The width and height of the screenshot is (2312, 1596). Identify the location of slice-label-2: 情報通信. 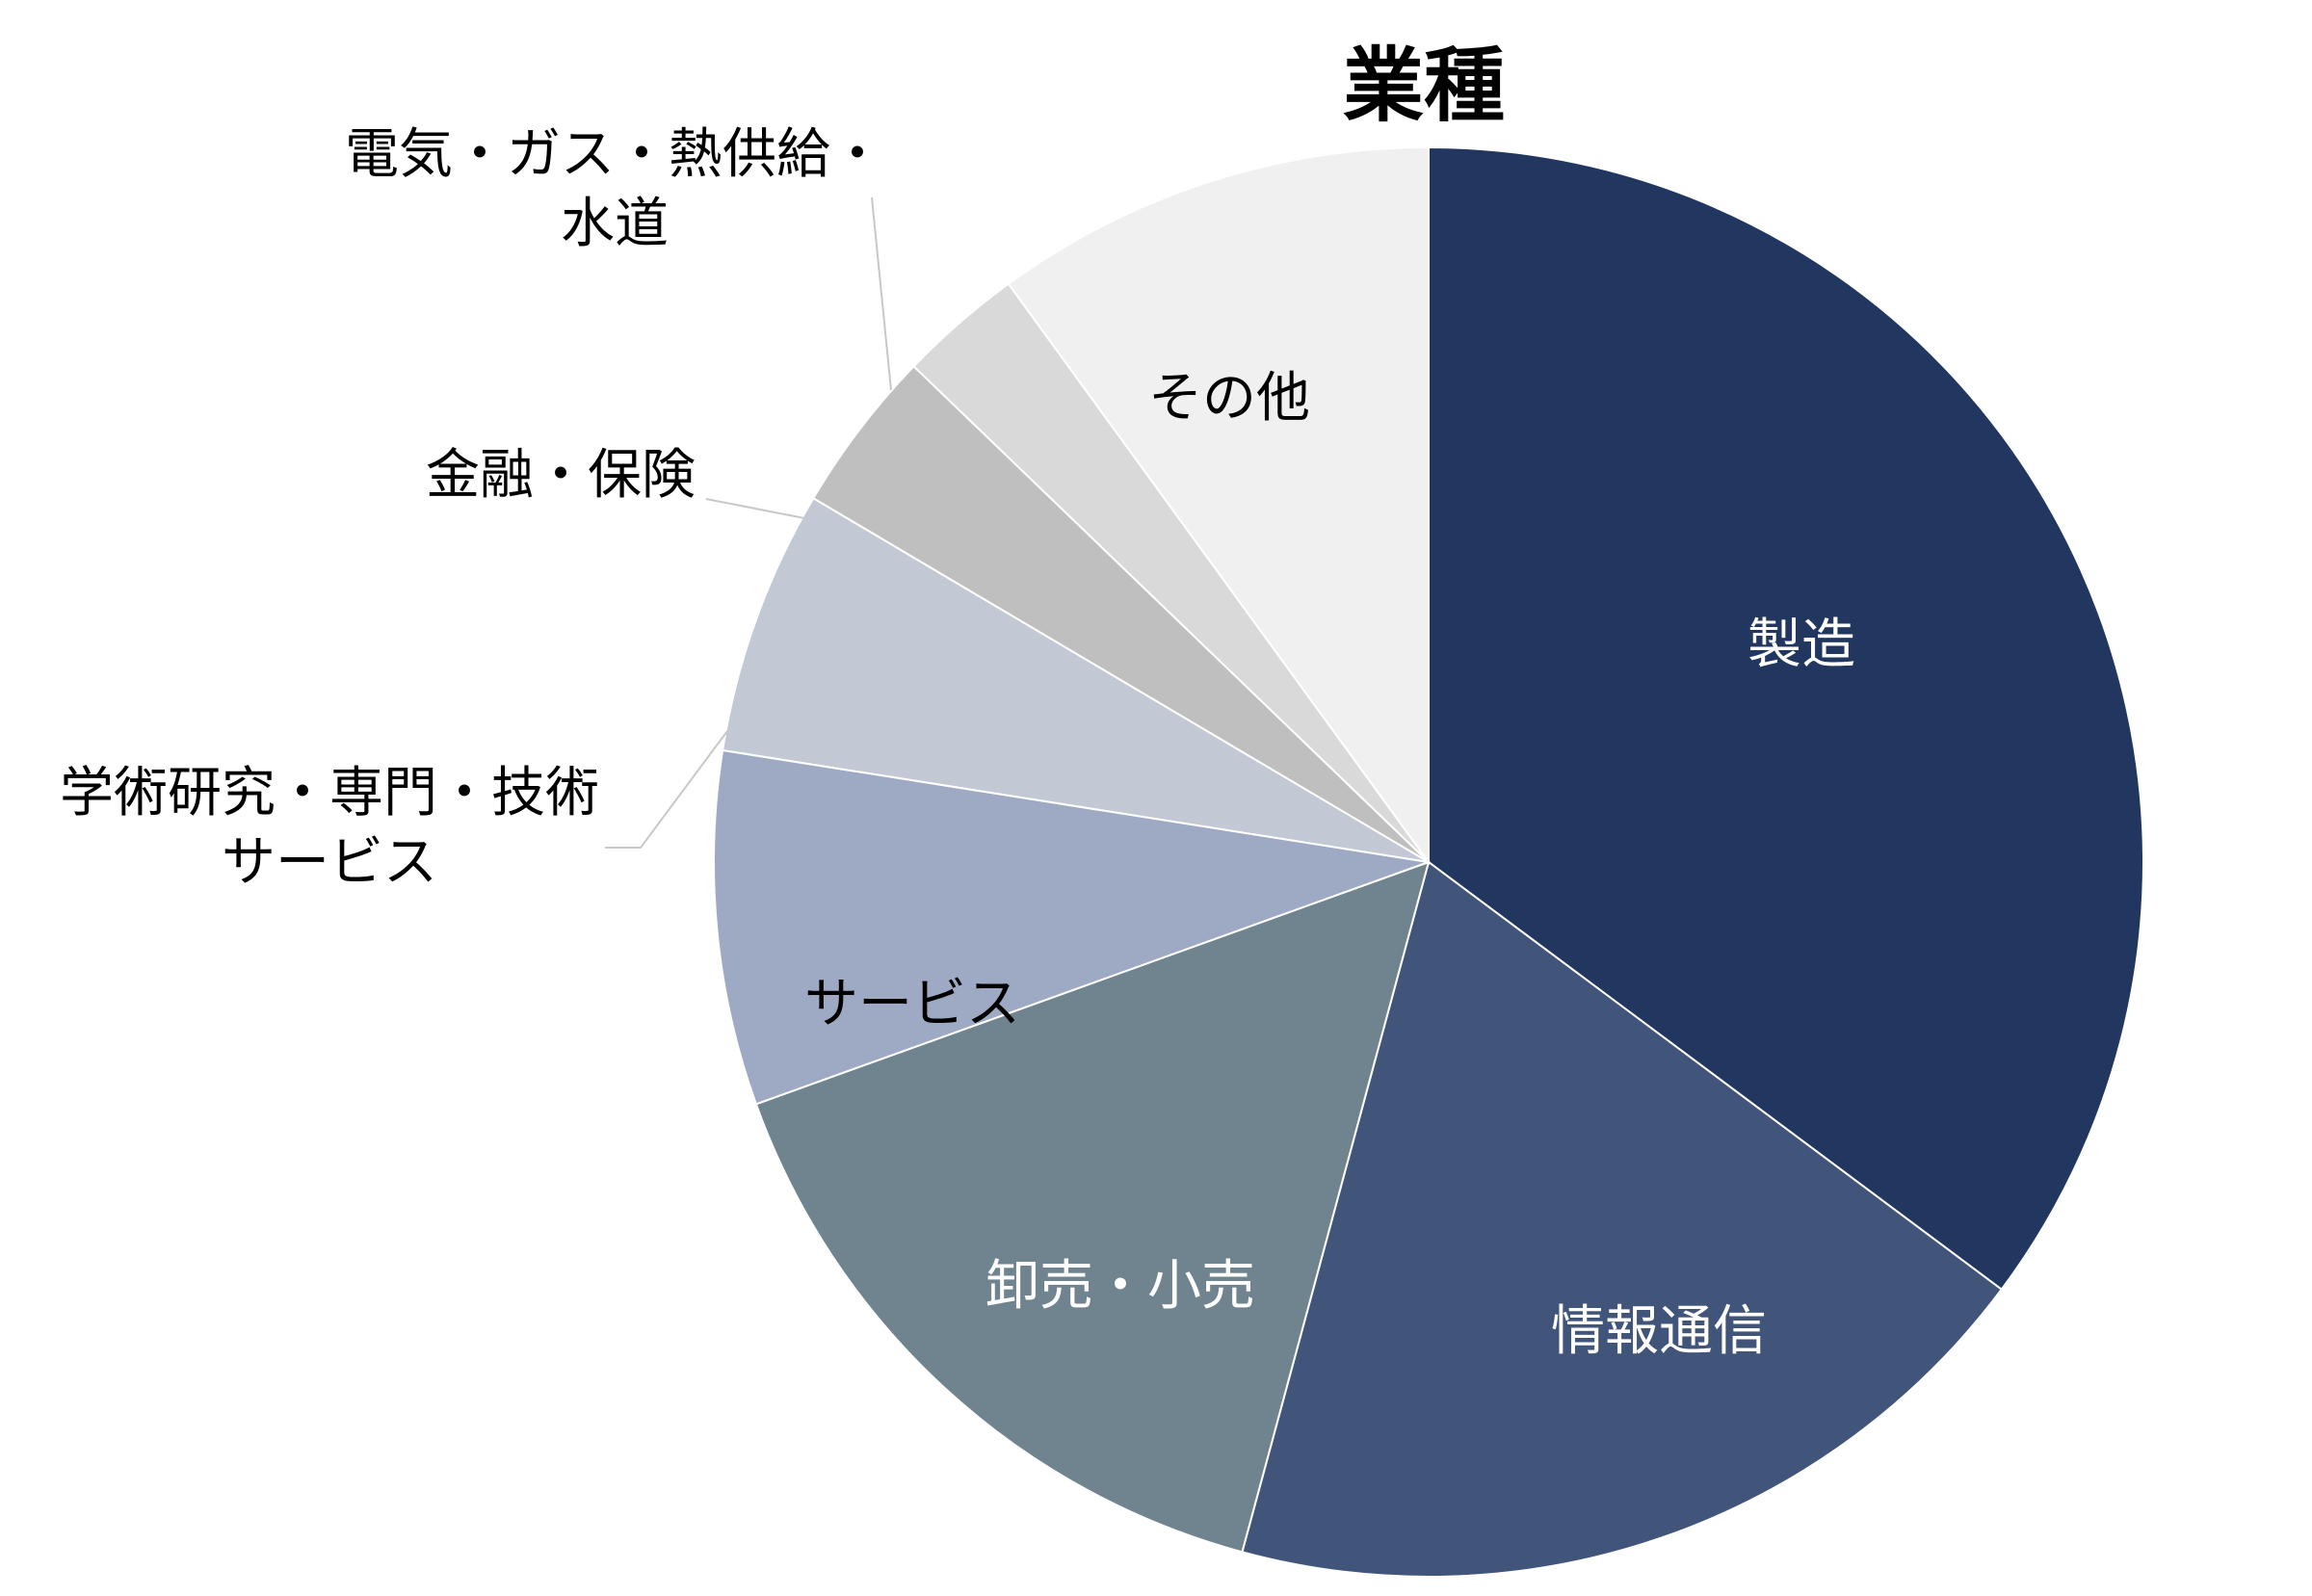
(1659, 1331).